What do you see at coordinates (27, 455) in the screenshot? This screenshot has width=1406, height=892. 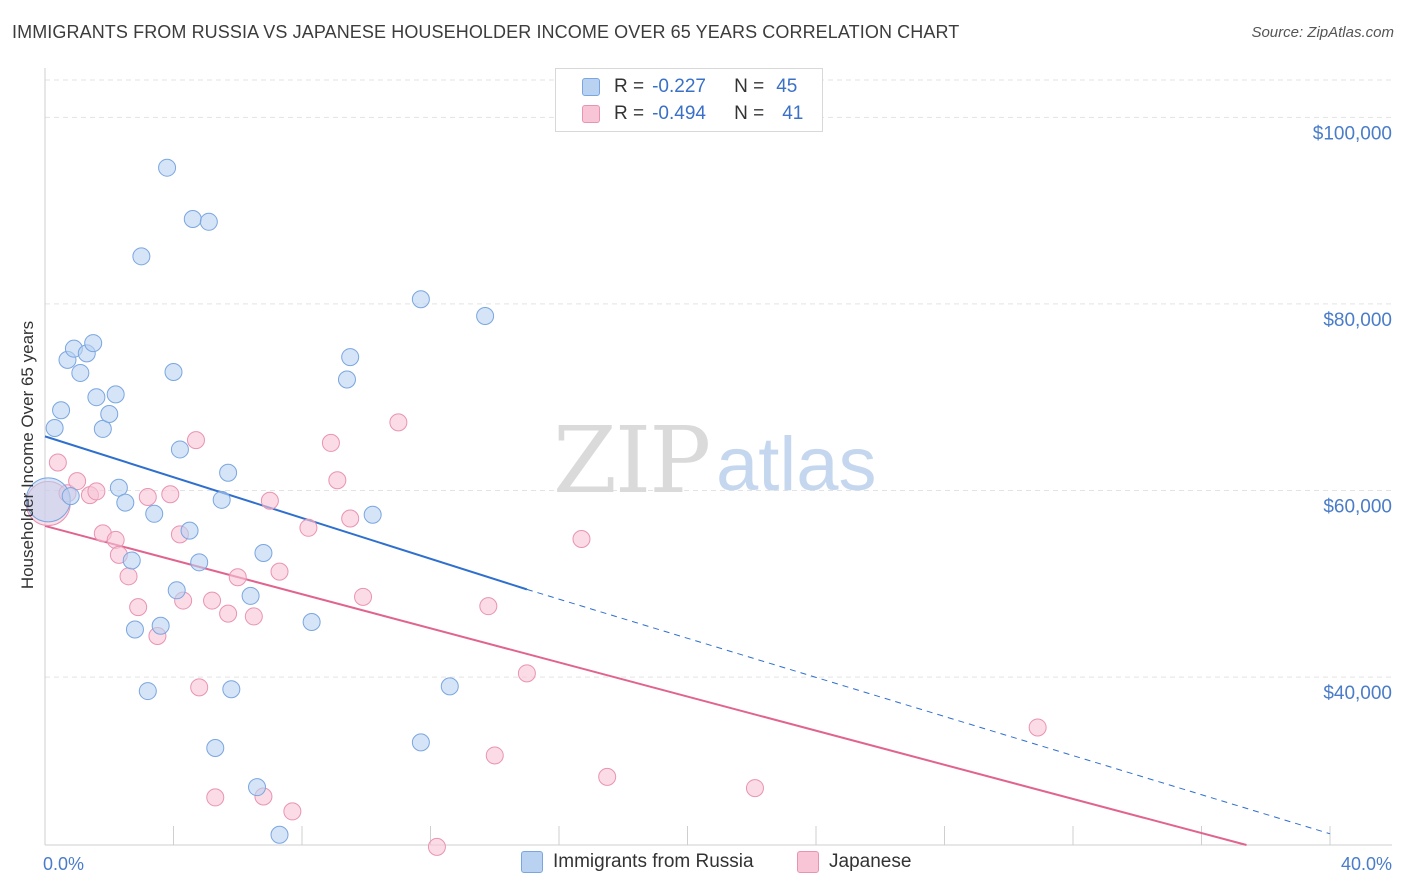 I see `y-axis-title: Householder Income Over 65 years` at bounding box center [27, 455].